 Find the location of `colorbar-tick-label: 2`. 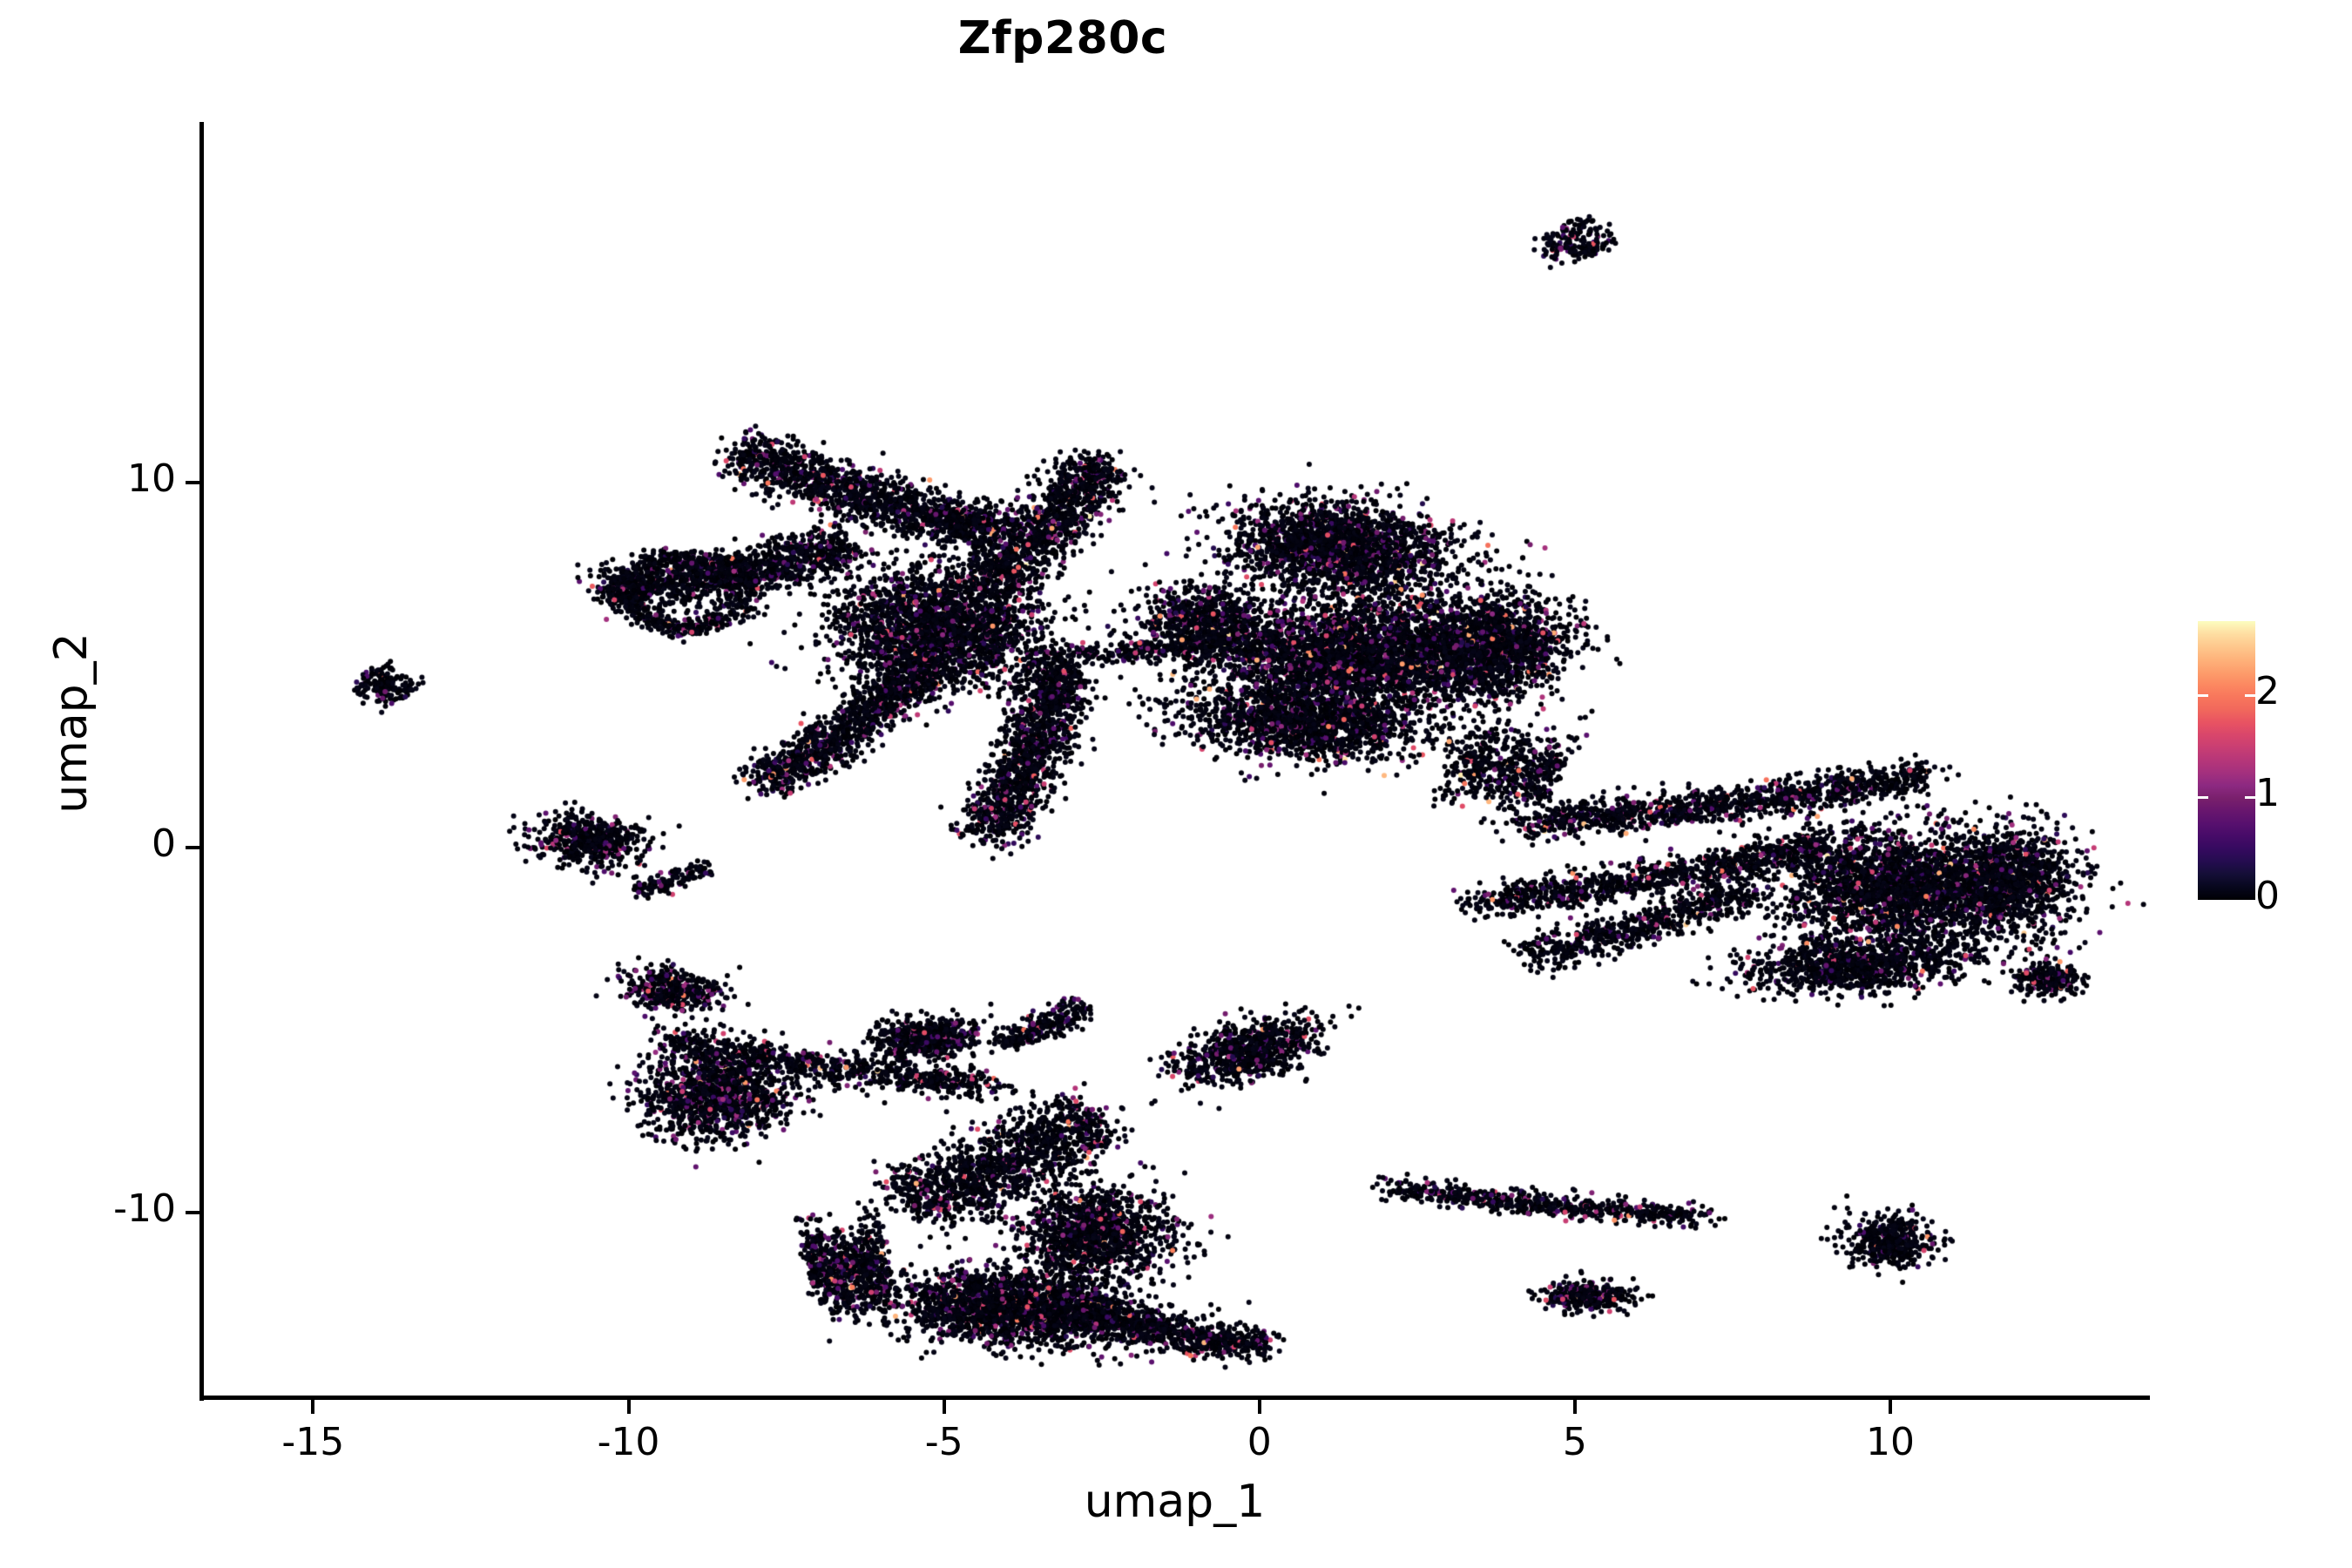

colorbar-tick-label: 2 is located at coordinates (2268, 690).